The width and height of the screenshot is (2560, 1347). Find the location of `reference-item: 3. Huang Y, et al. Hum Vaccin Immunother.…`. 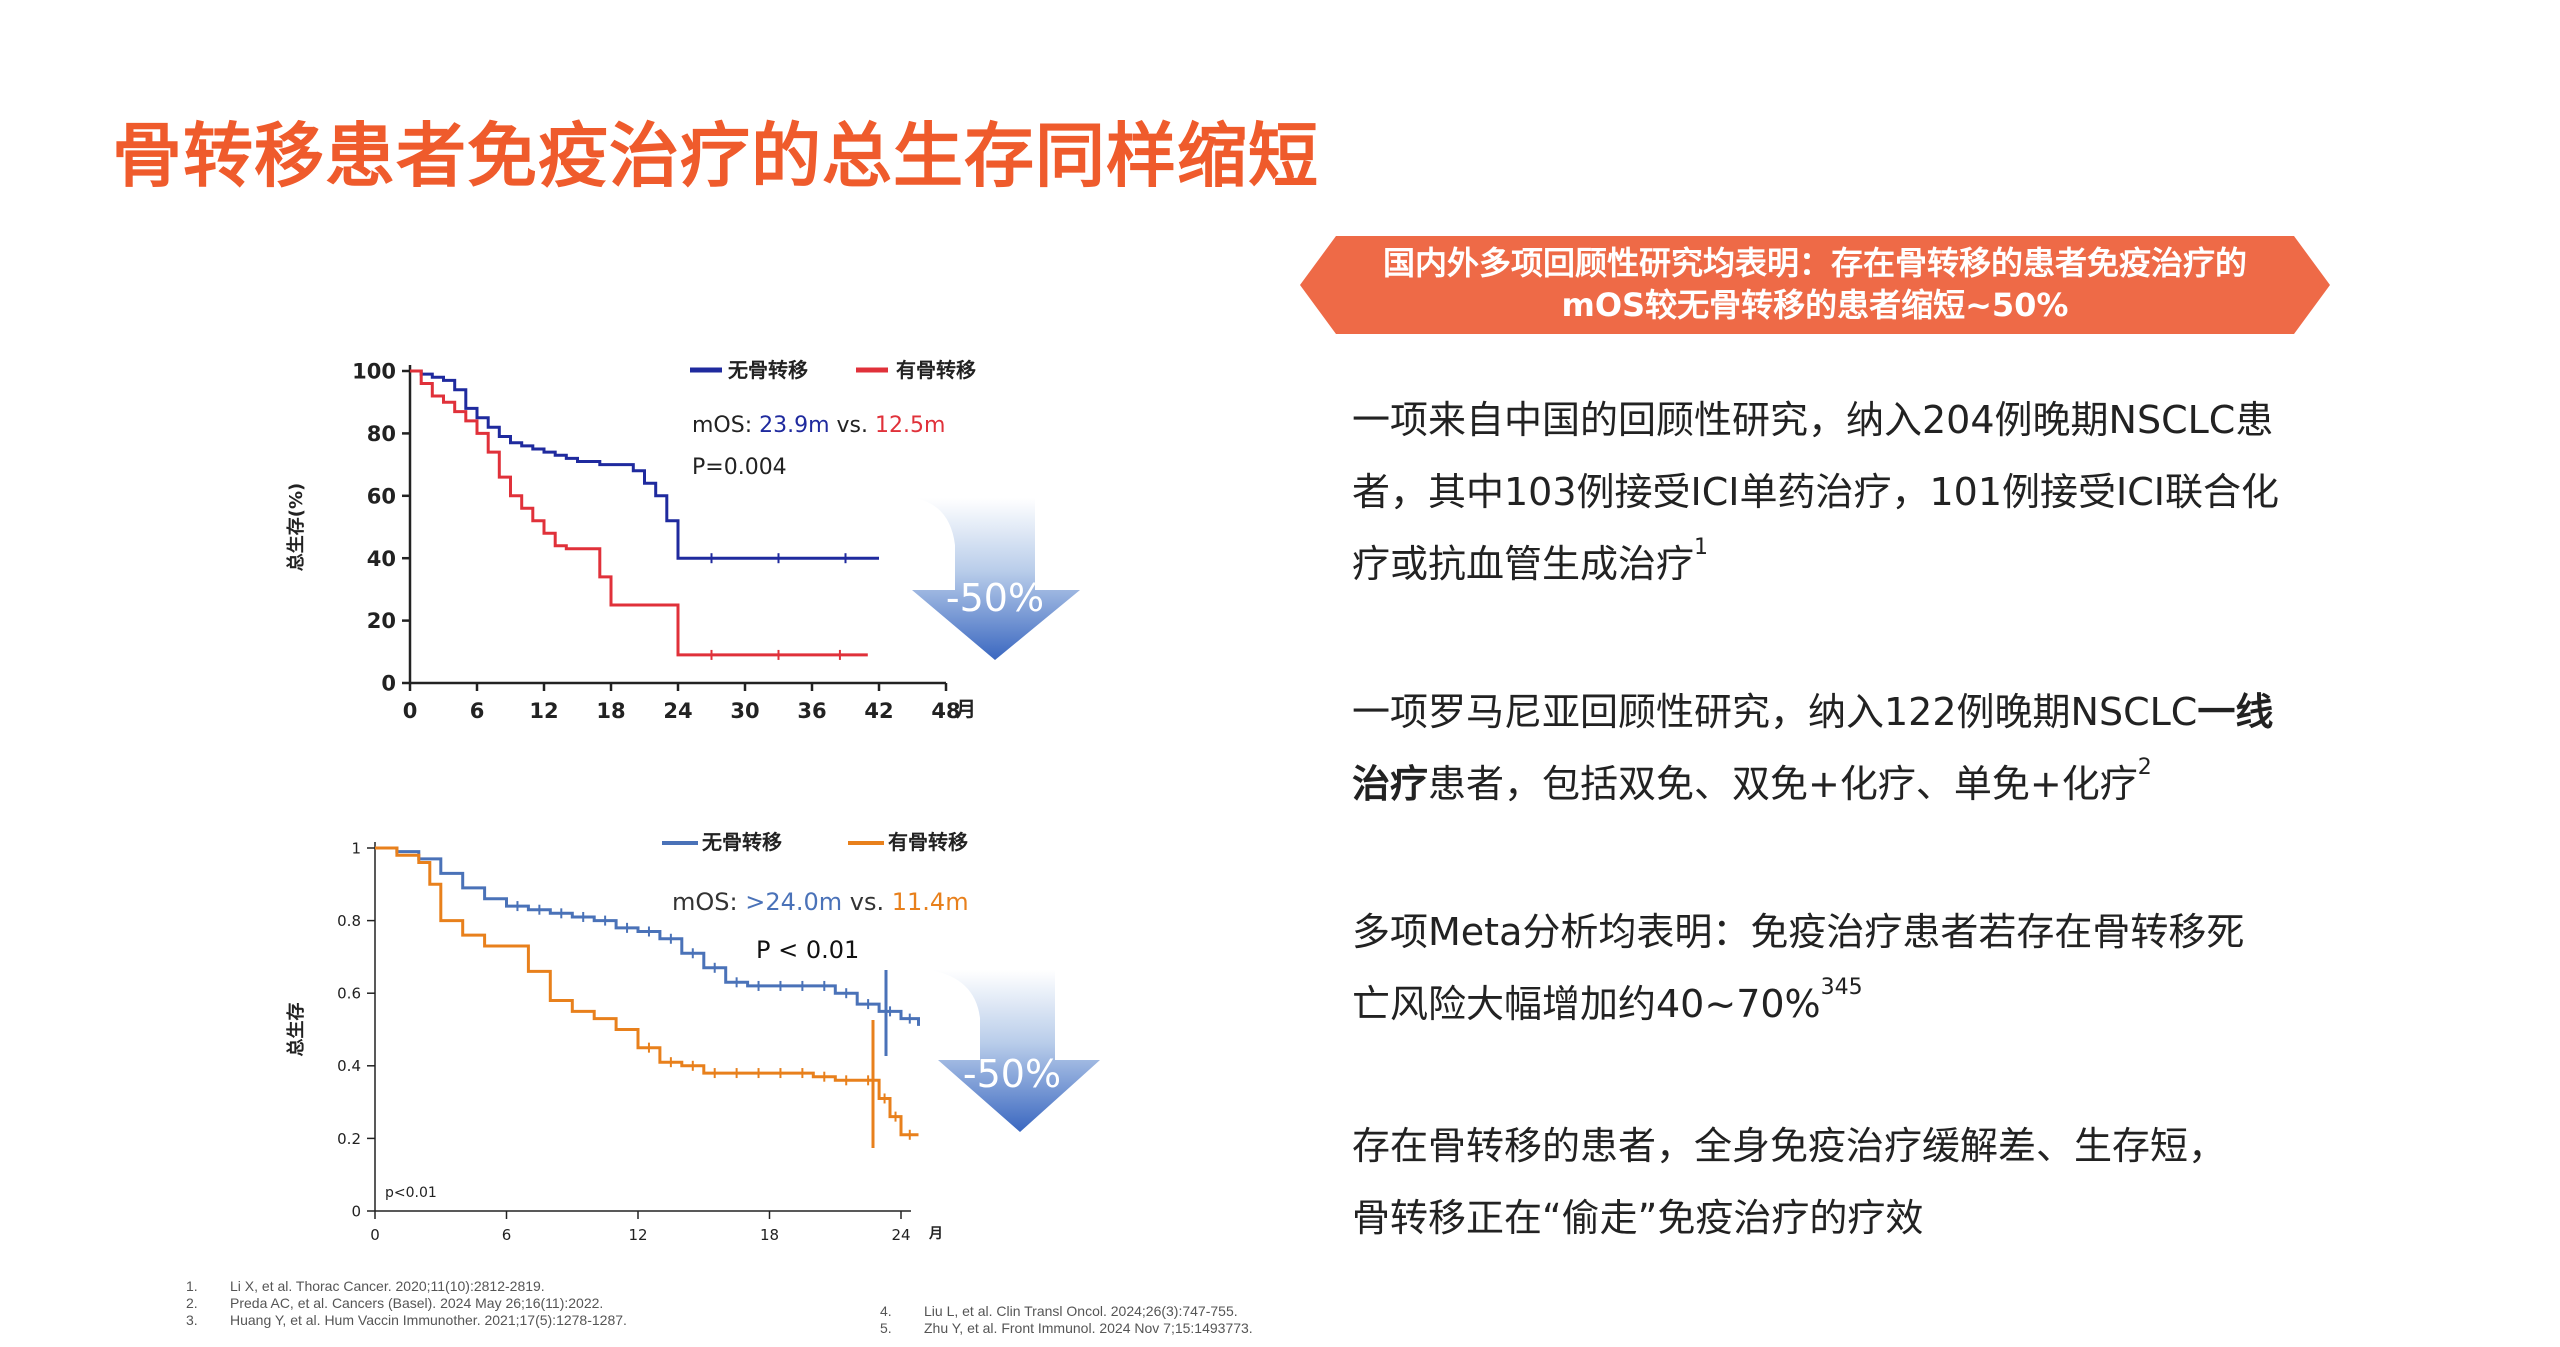

reference-item: 3. Huang Y, et al. Hum Vaccin Immunother.… is located at coordinates (406, 1320).